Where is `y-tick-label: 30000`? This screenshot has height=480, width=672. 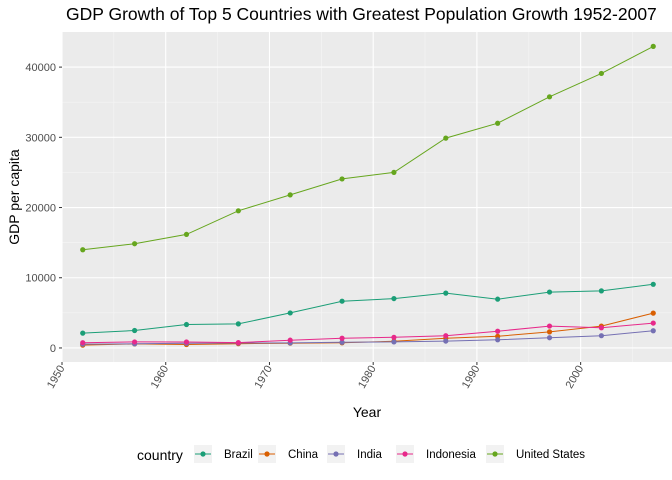 y-tick-label: 30000 is located at coordinates (40, 138).